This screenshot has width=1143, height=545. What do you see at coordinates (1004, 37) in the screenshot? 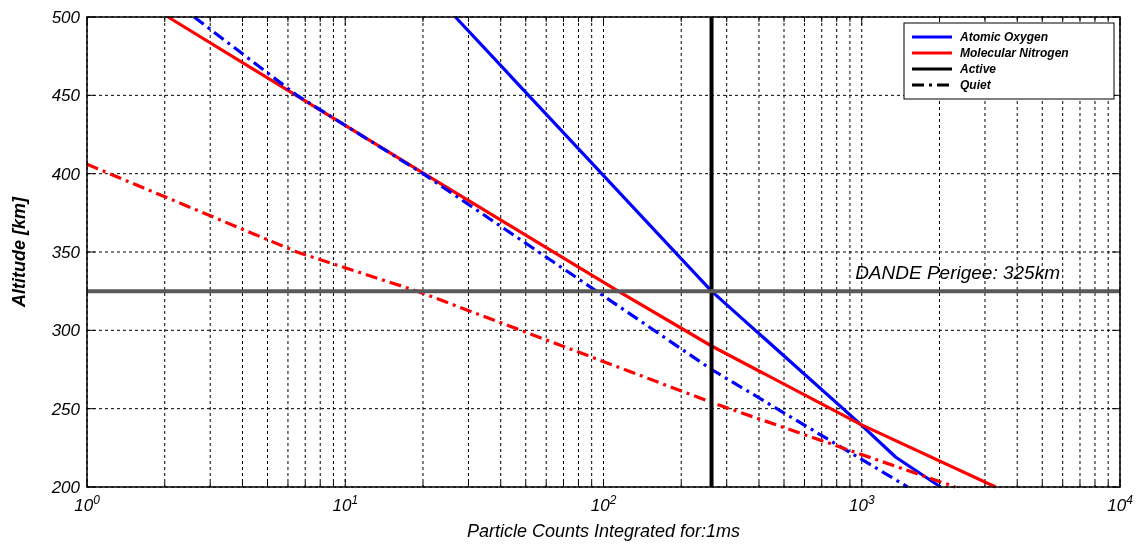
I see `legend-label: Atomic Oxygen` at bounding box center [1004, 37].